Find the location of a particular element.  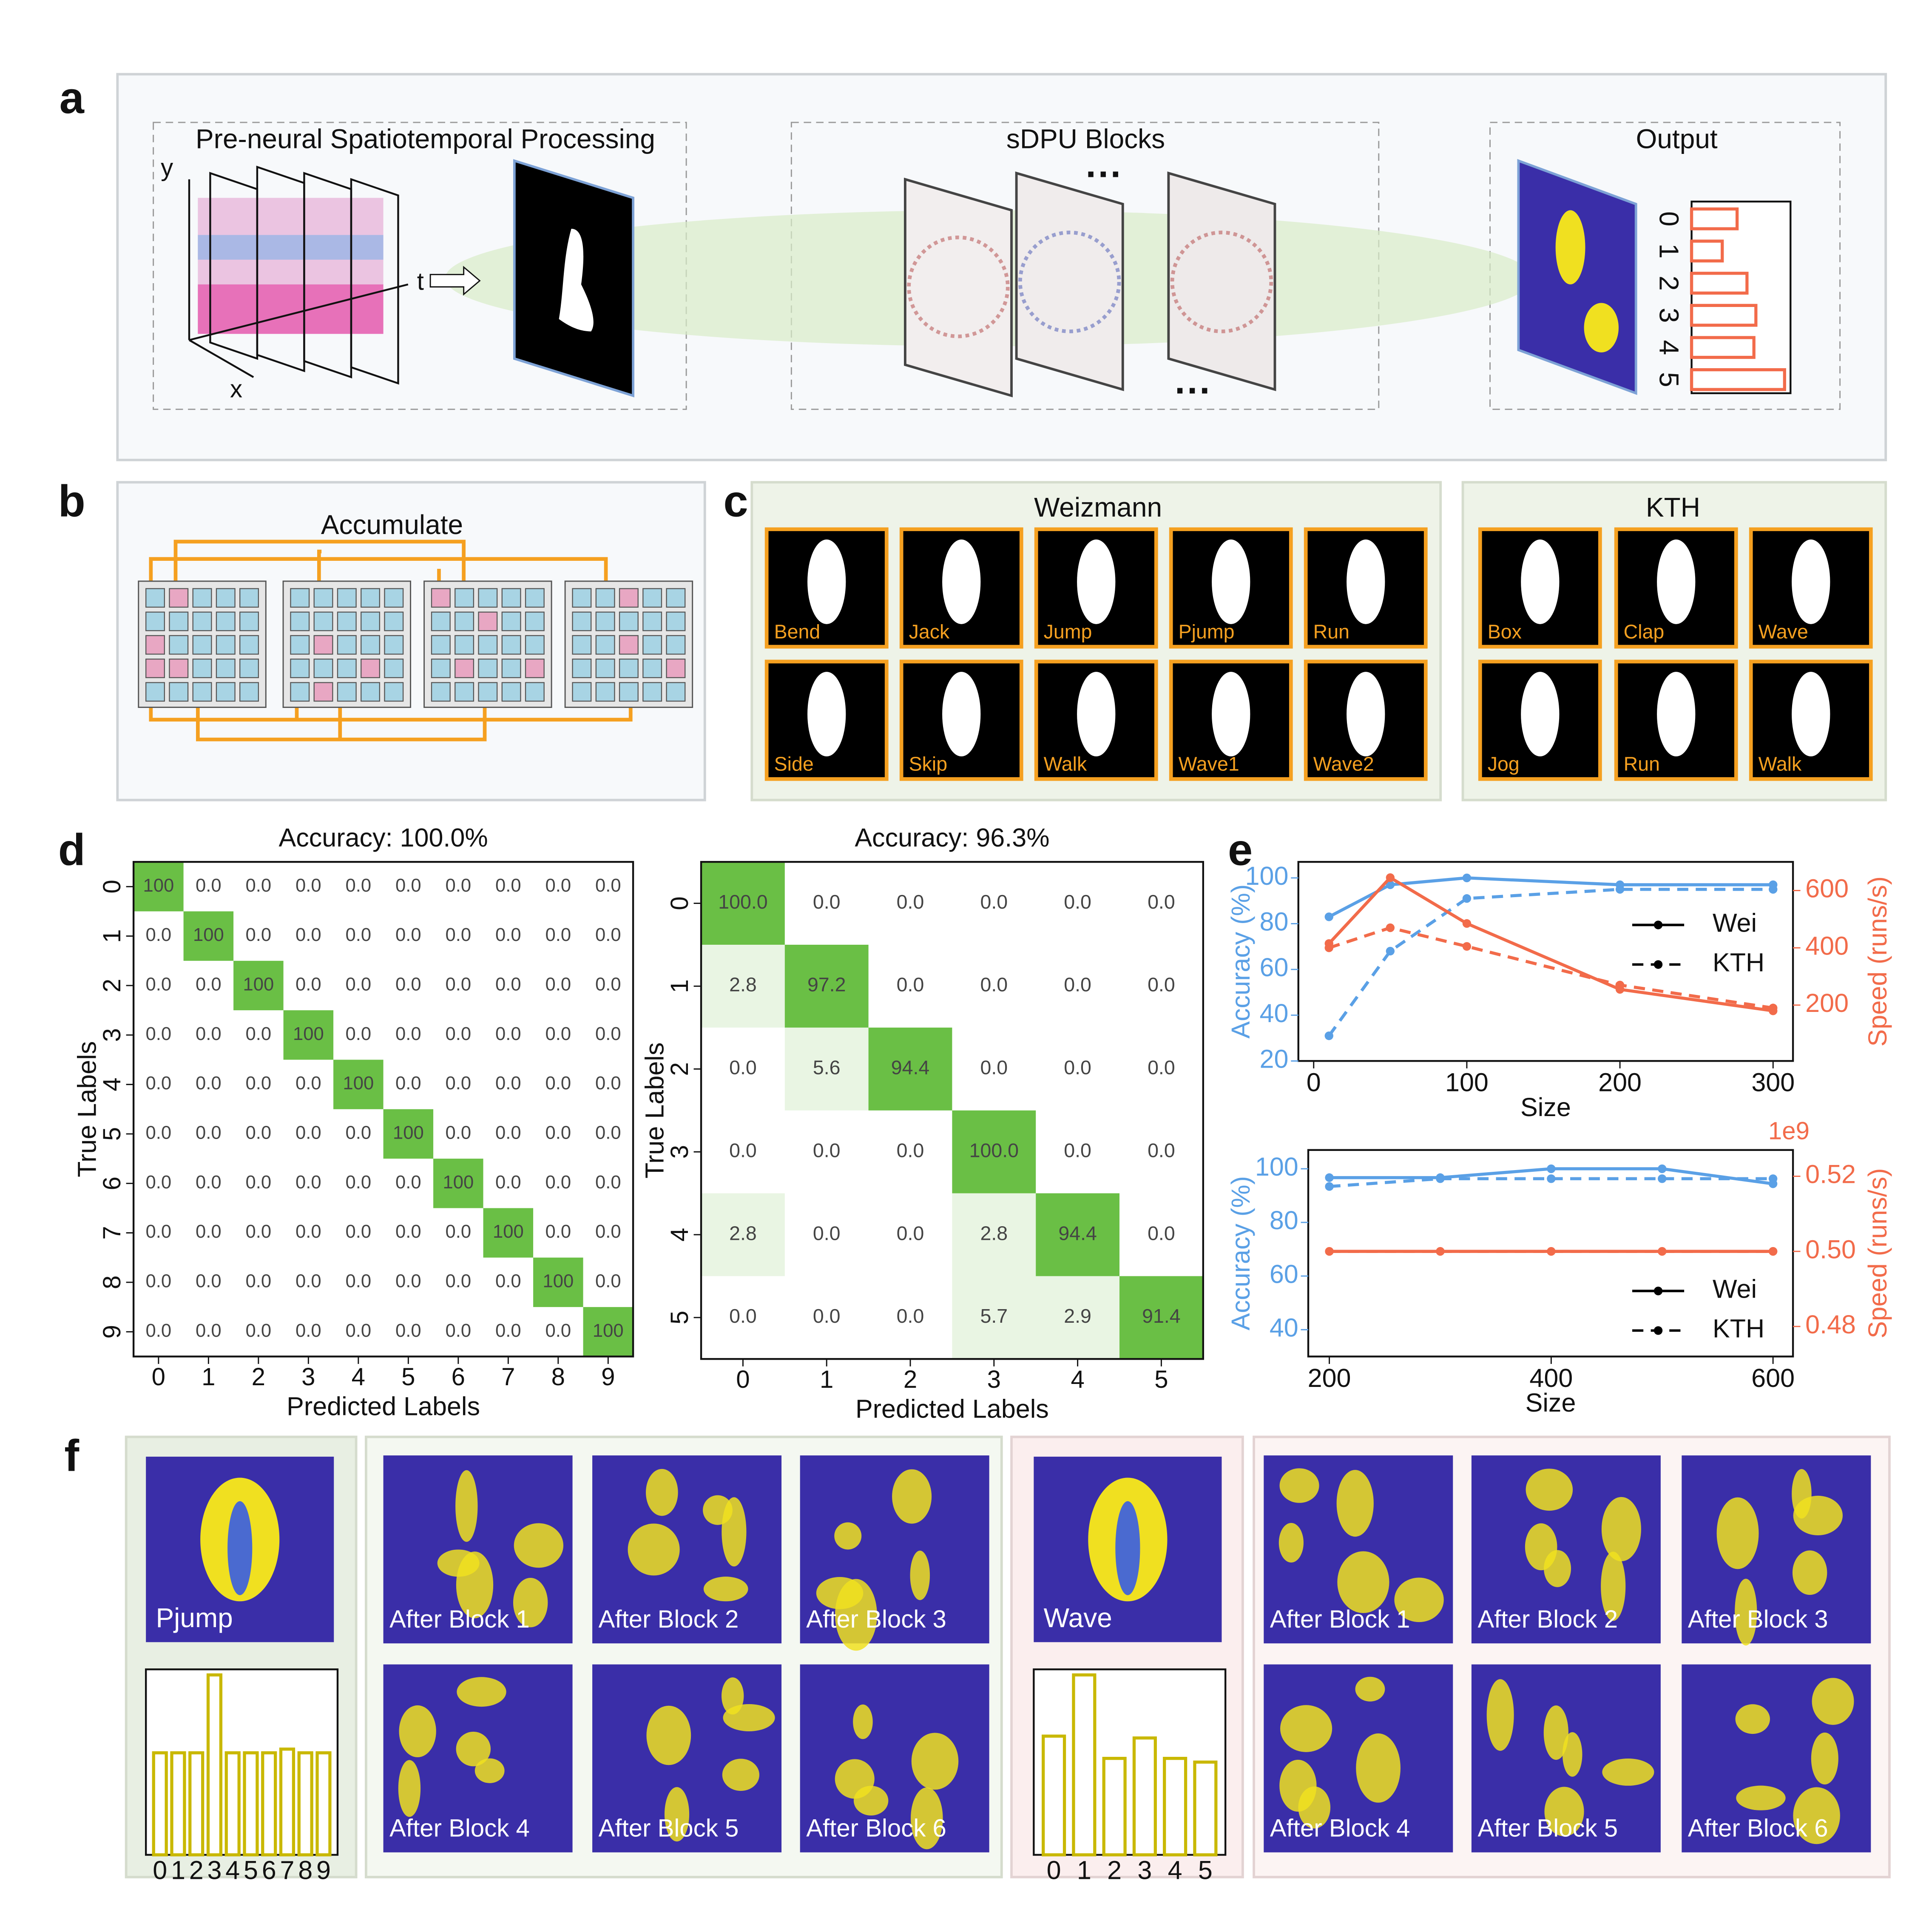

stage-label: After Block 3 is located at coordinates (1758, 1619).